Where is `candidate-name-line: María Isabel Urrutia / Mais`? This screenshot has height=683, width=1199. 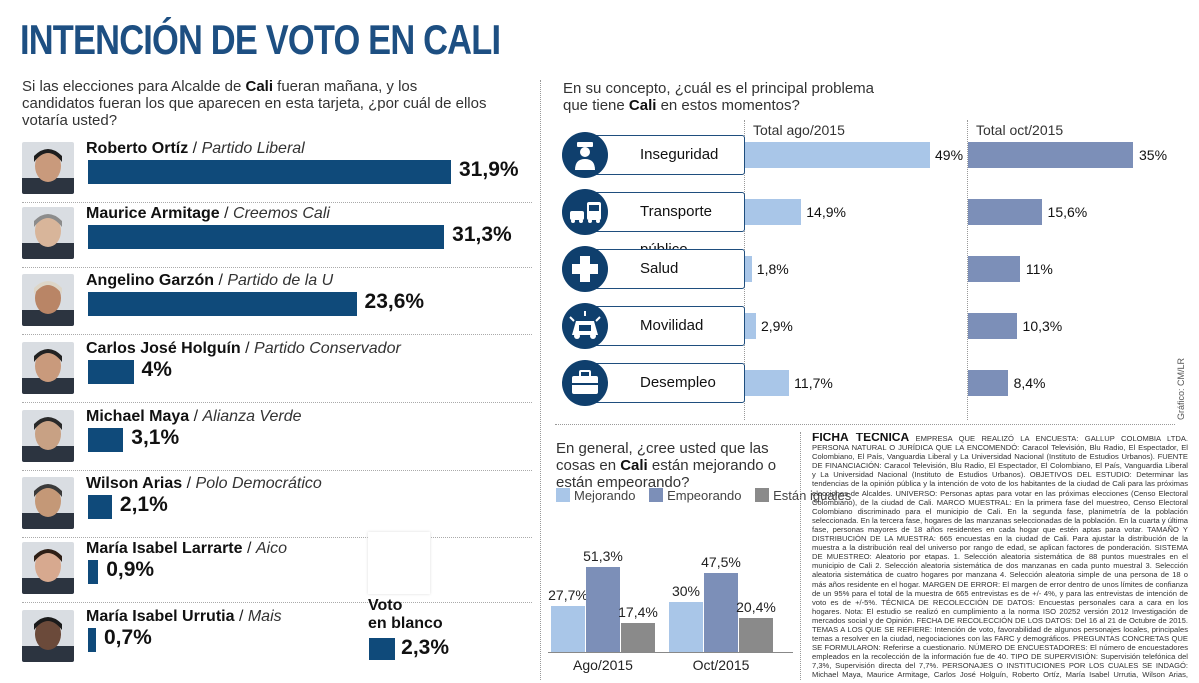 candidate-name-line: María Isabel Urrutia / Mais is located at coordinates (184, 617).